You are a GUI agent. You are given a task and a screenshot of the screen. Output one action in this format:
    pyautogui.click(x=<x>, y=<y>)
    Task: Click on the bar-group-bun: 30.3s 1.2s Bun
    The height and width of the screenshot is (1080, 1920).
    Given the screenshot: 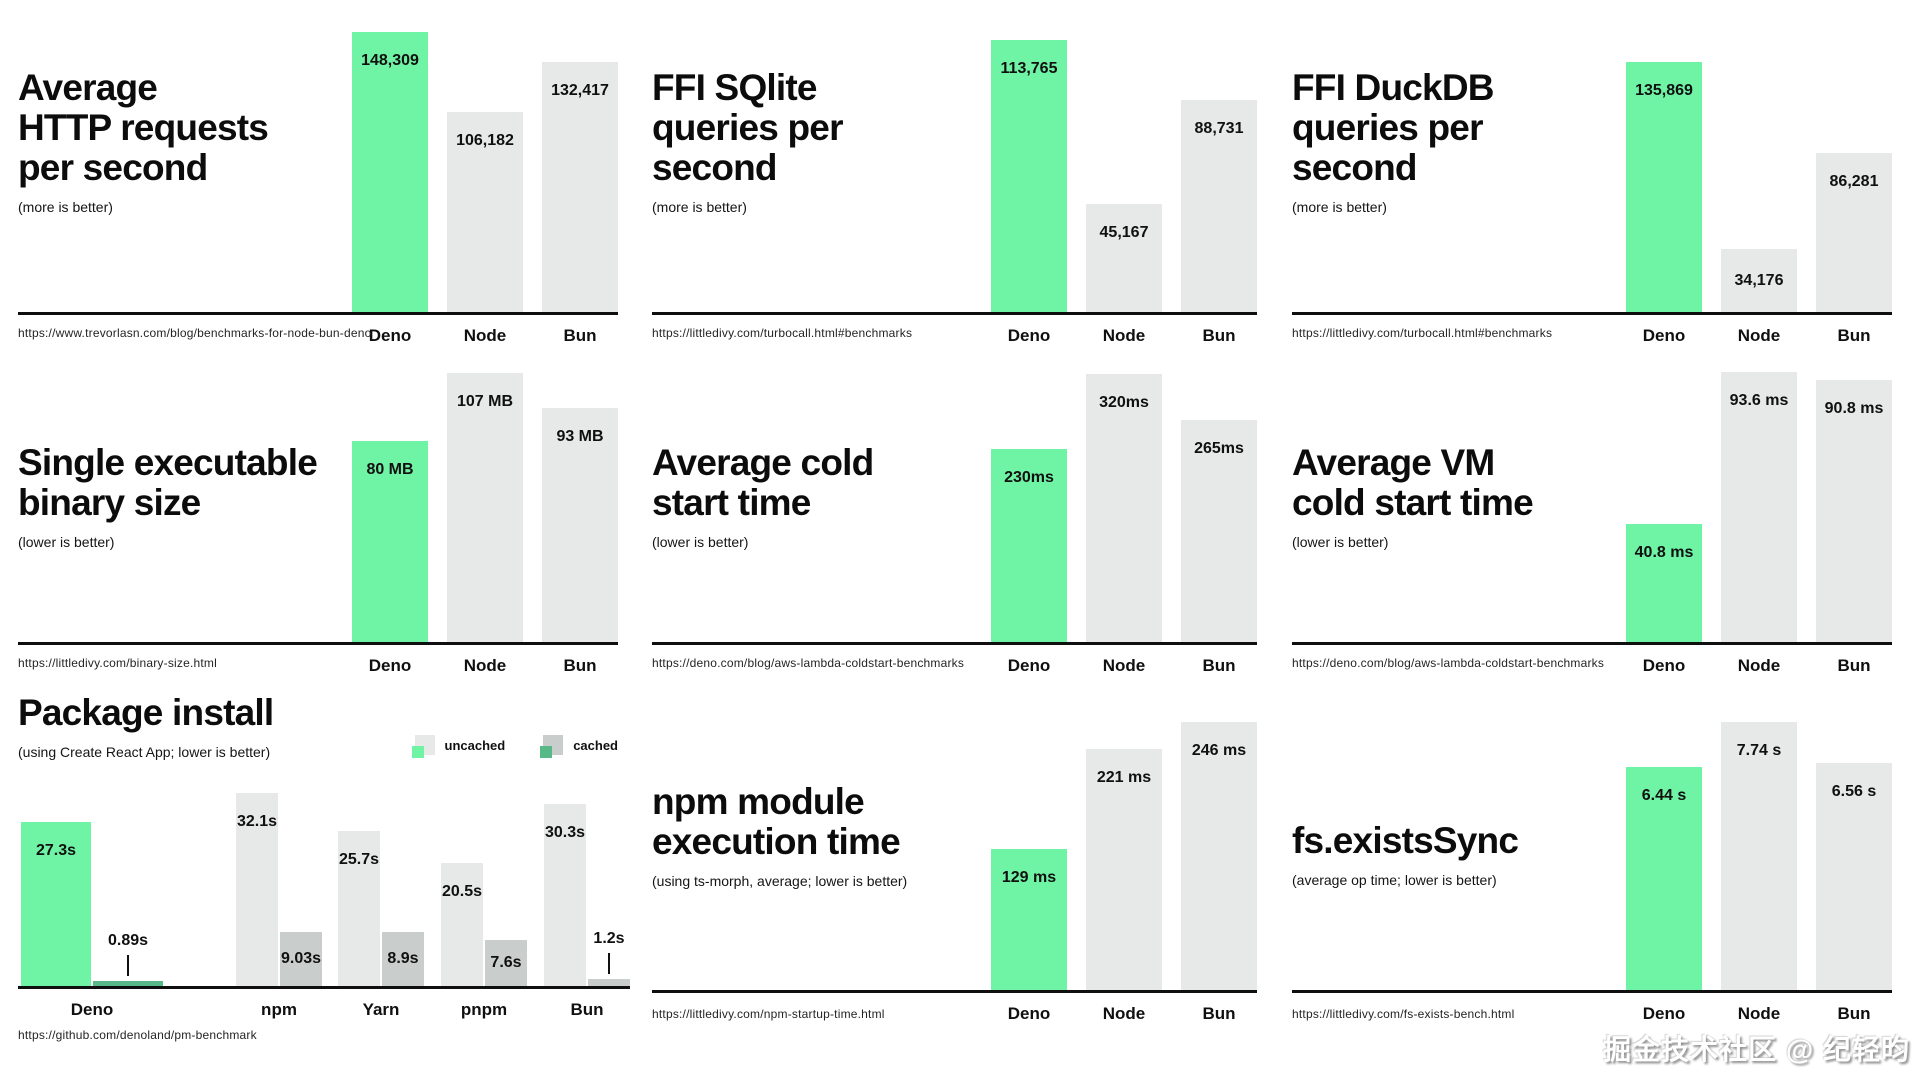 What is the action you would take?
    pyautogui.click(x=587, y=911)
    